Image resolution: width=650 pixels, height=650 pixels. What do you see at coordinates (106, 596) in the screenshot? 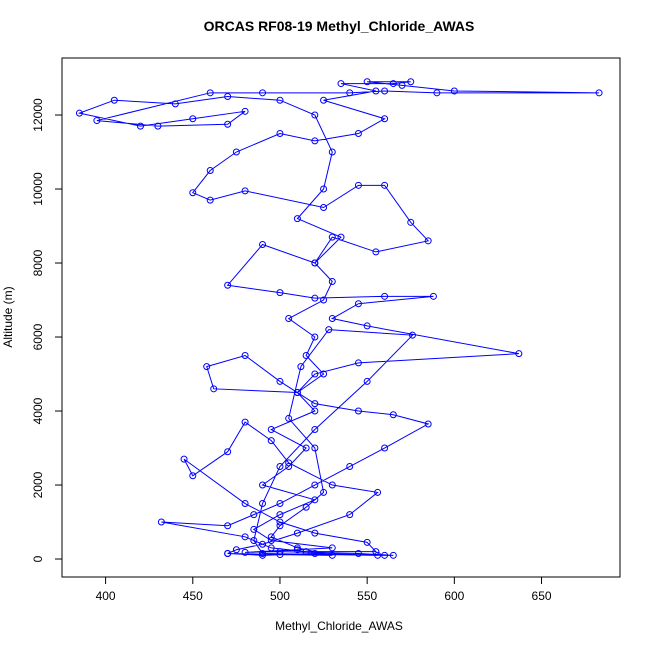
I see `x-tick-label: 400` at bounding box center [106, 596].